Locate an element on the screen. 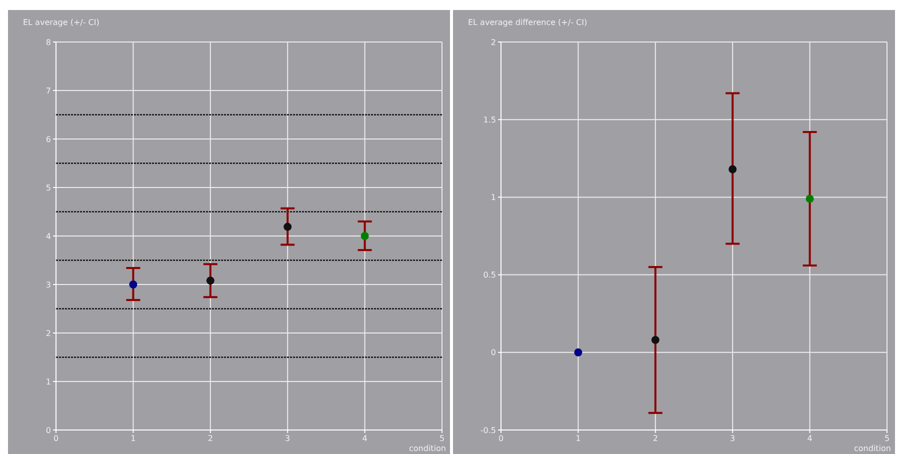 This screenshot has height=454, width=897. y-tick-label: 3 is located at coordinates (48, 285).